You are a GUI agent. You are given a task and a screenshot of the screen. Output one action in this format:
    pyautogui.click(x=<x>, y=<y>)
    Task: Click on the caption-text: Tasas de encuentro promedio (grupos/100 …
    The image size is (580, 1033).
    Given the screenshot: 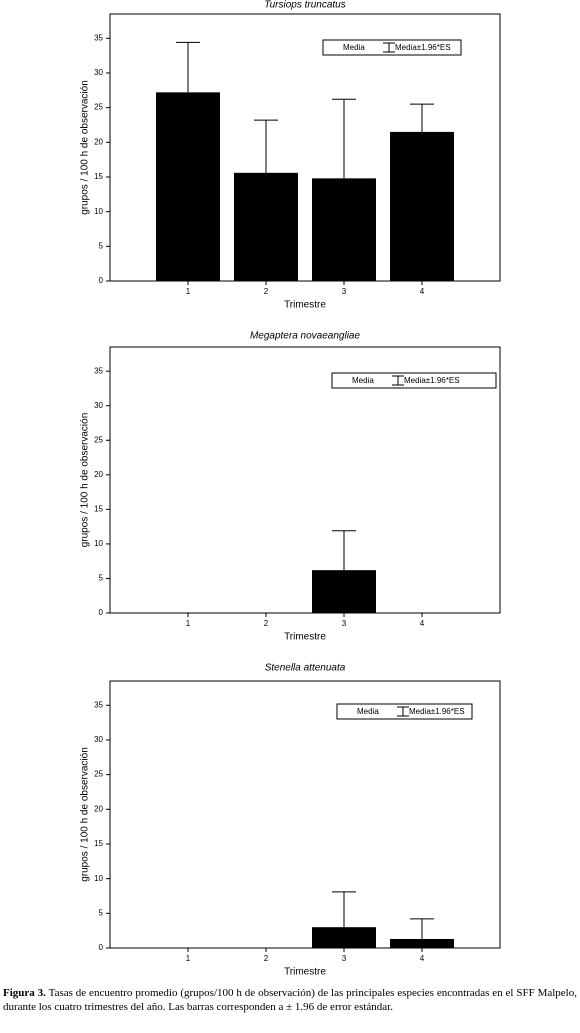 What is the action you would take?
    pyautogui.click(x=290, y=1000)
    